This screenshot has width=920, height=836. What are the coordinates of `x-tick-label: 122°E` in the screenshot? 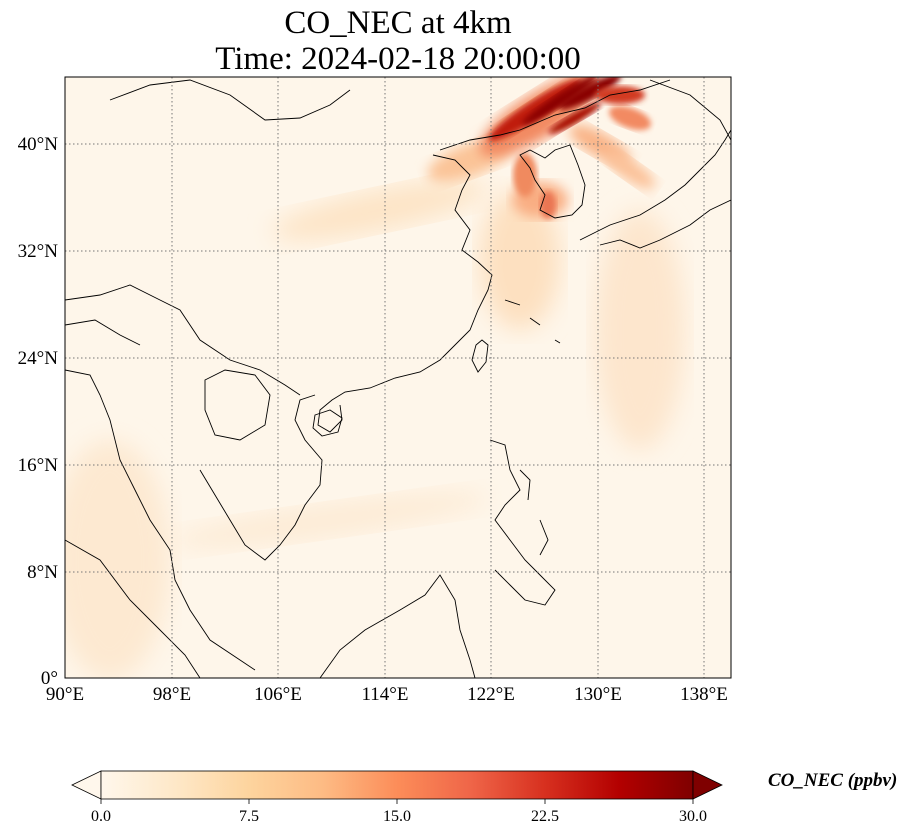 It's located at (491, 694).